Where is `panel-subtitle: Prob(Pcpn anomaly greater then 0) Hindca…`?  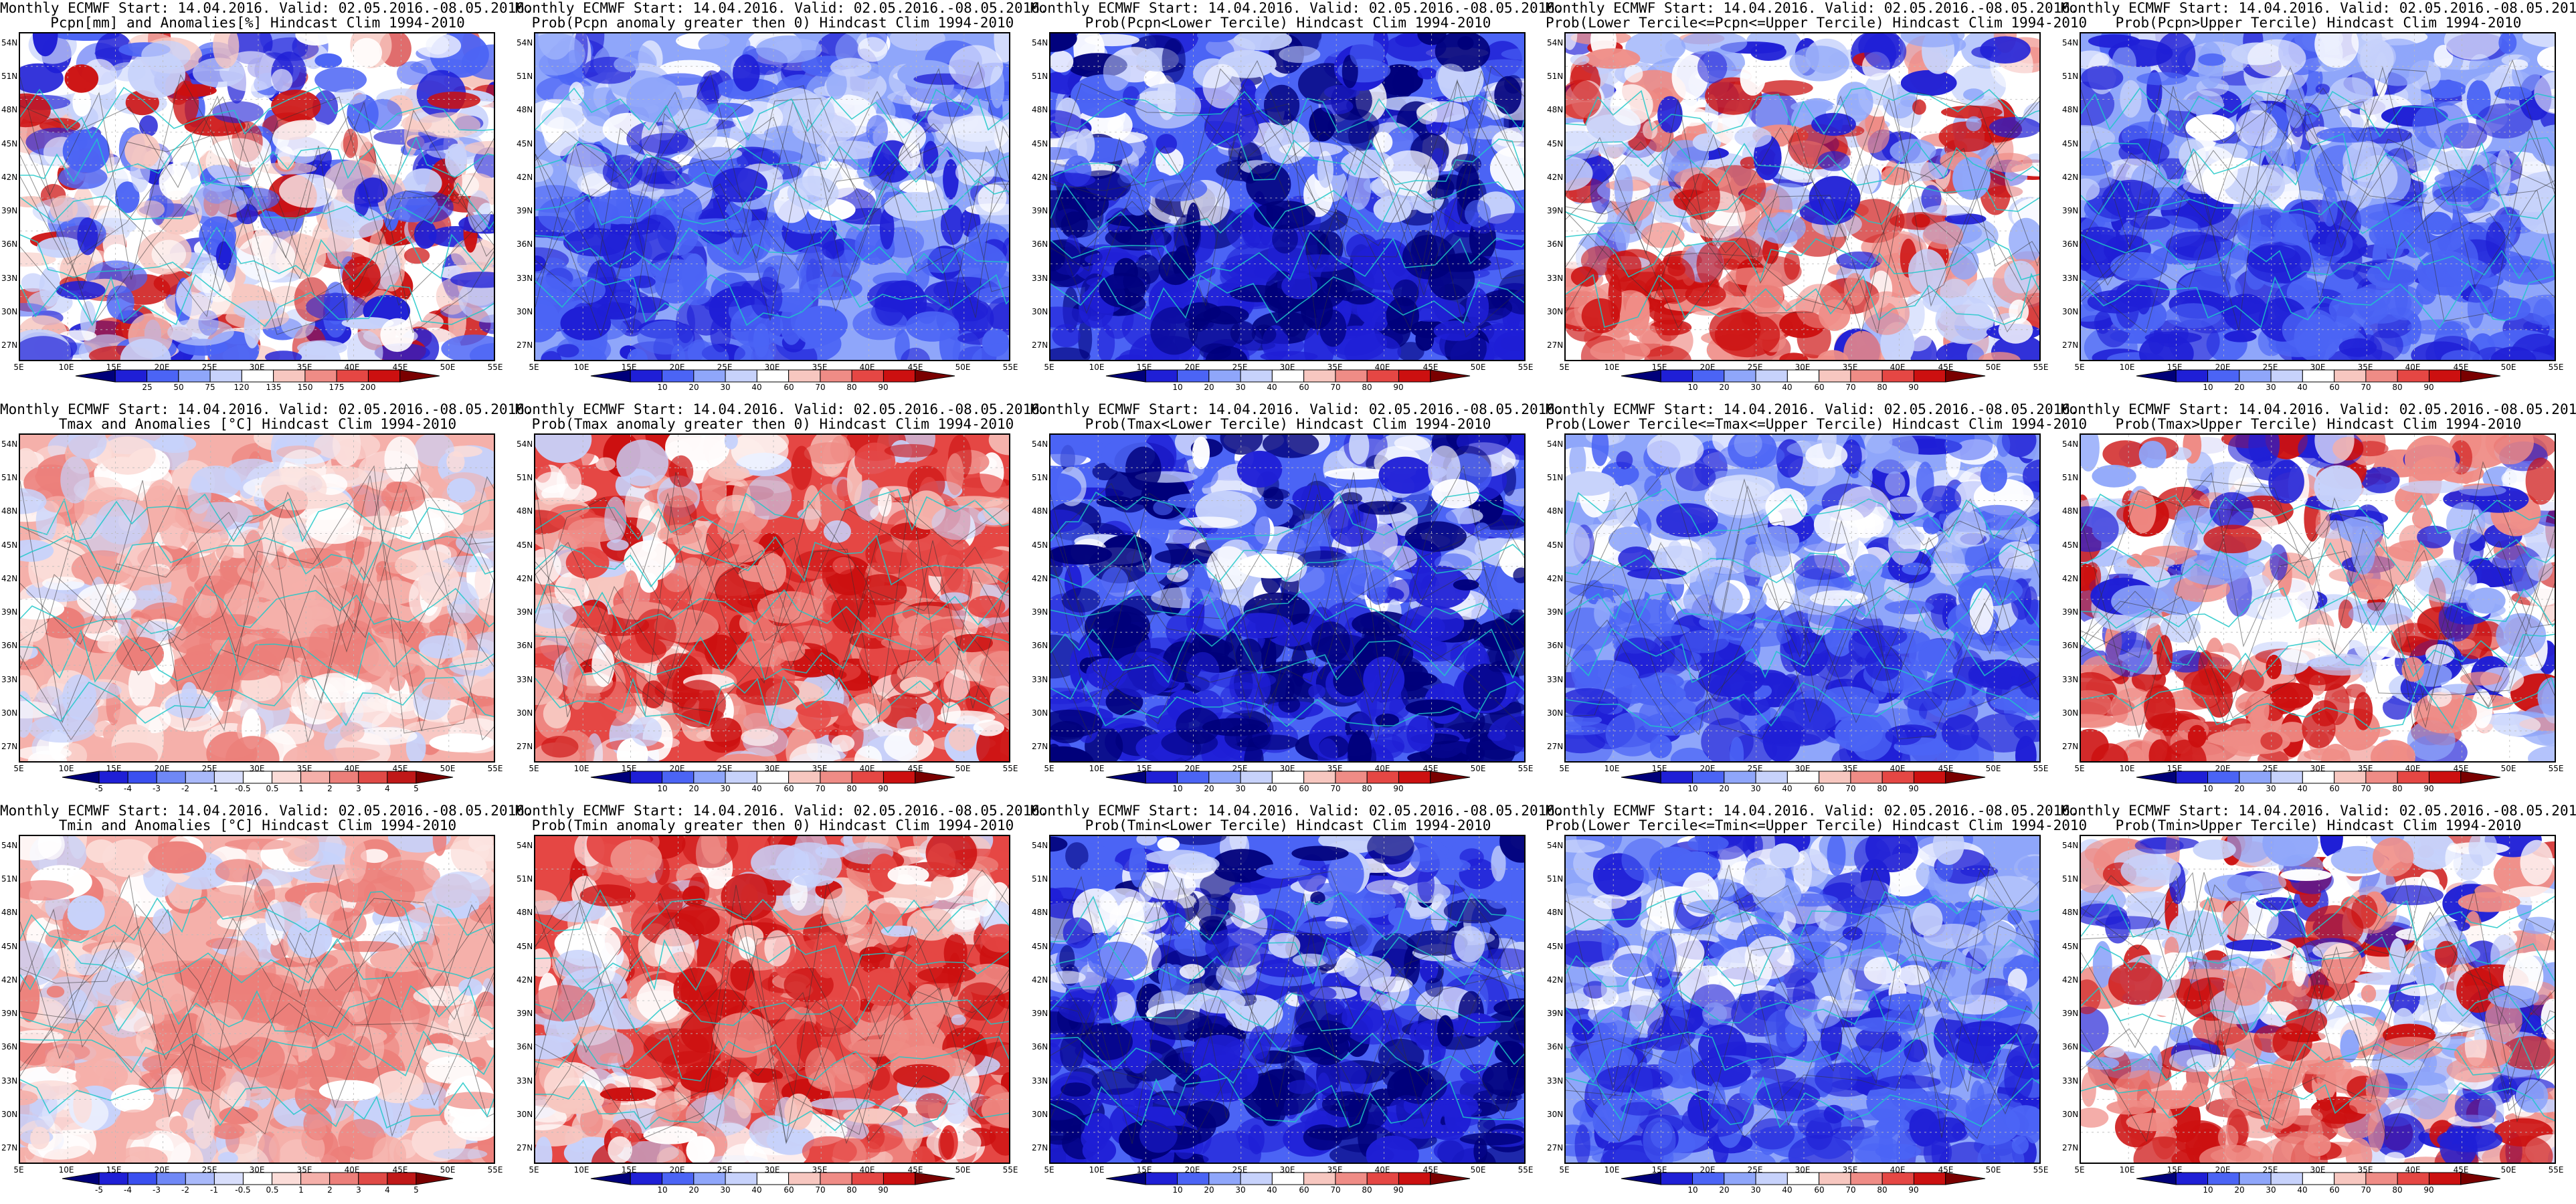 panel-subtitle: Prob(Pcpn anomaly greater then 0) Hindca… is located at coordinates (773, 23).